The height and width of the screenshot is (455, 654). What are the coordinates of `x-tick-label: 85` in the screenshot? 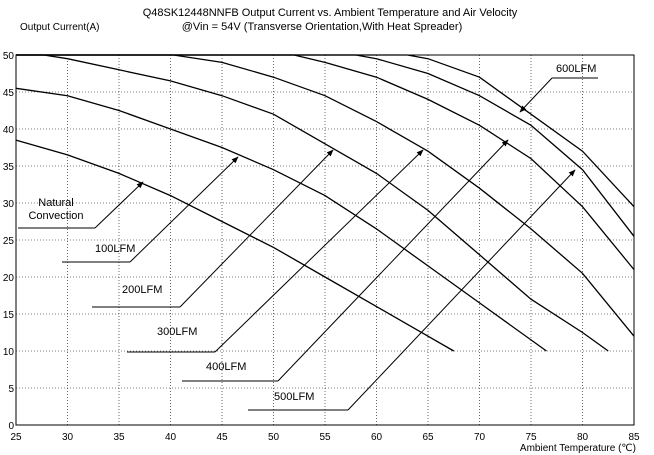 It's located at (634, 437).